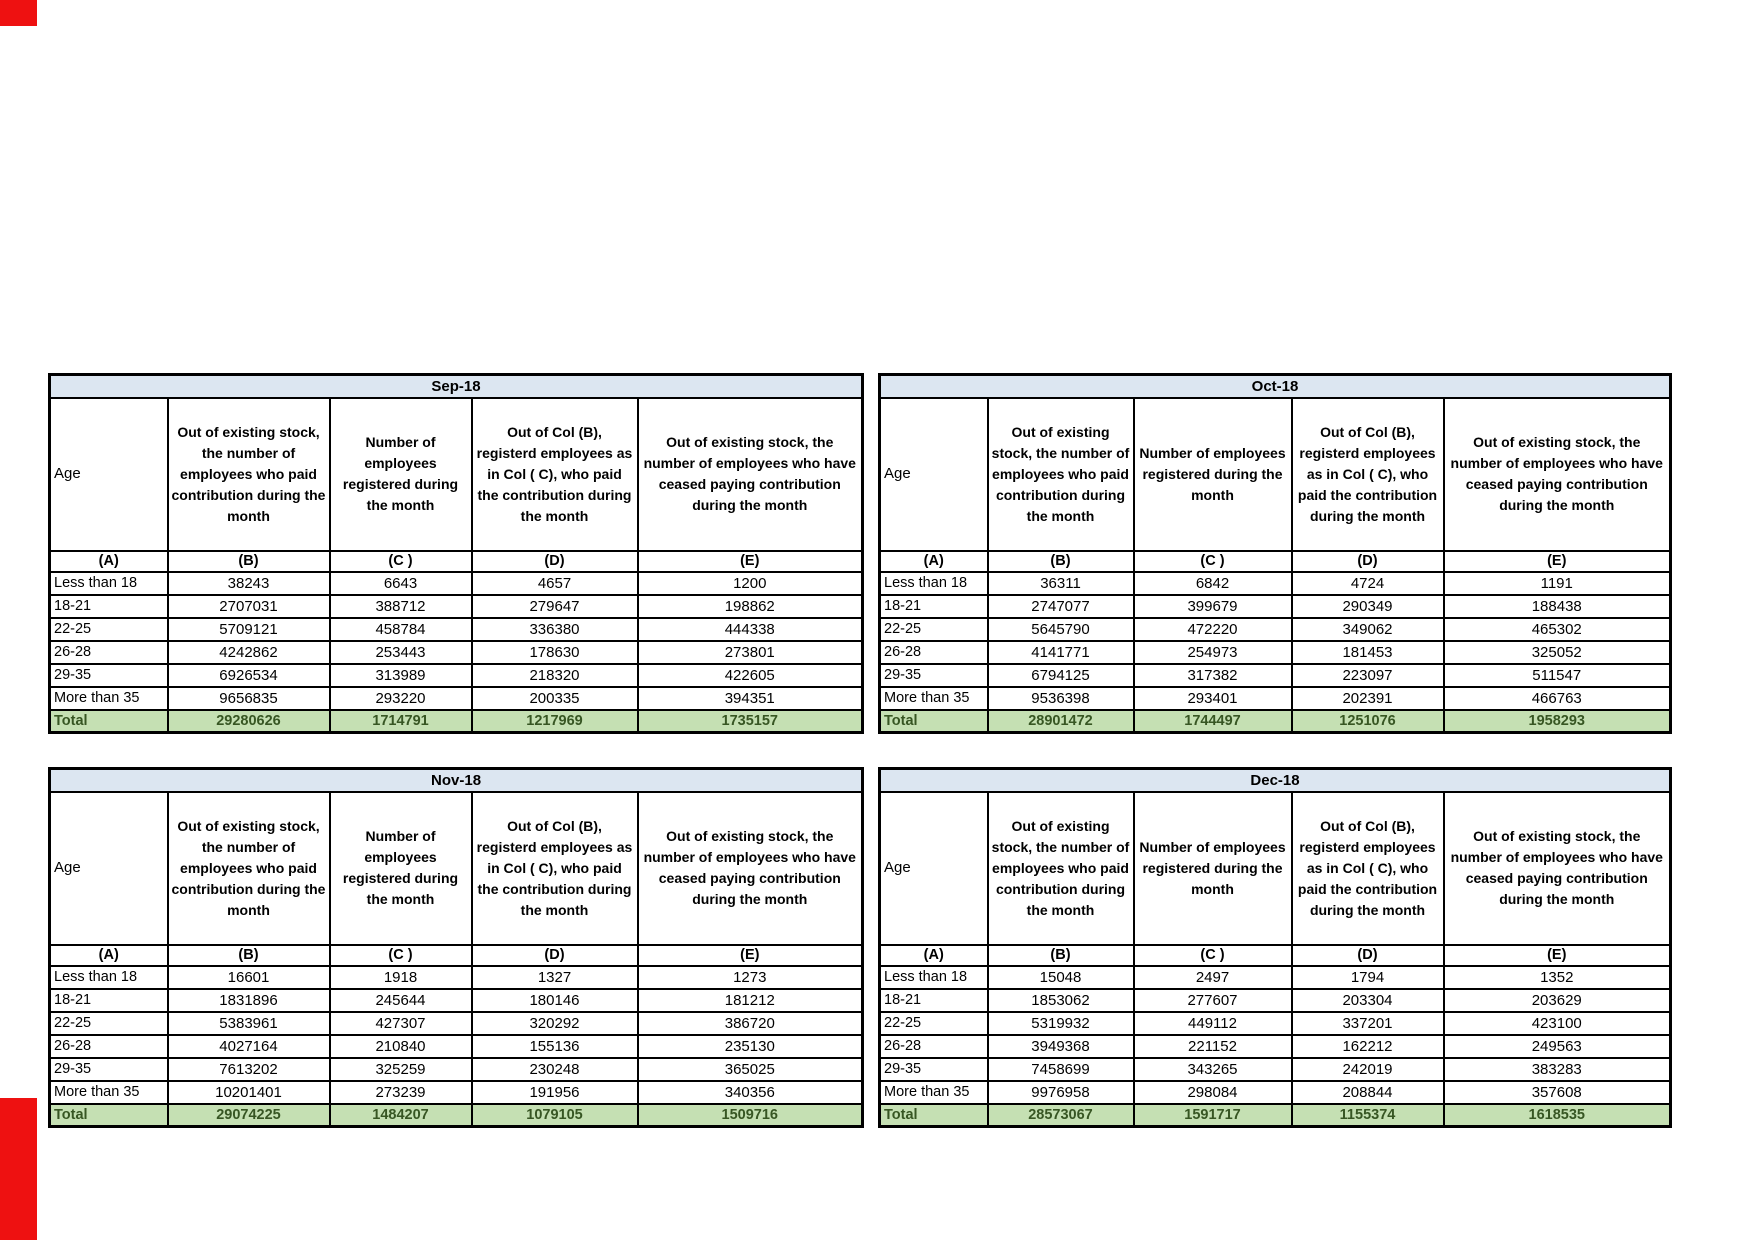  I want to click on value-cell: 36311, so click(1060, 583).